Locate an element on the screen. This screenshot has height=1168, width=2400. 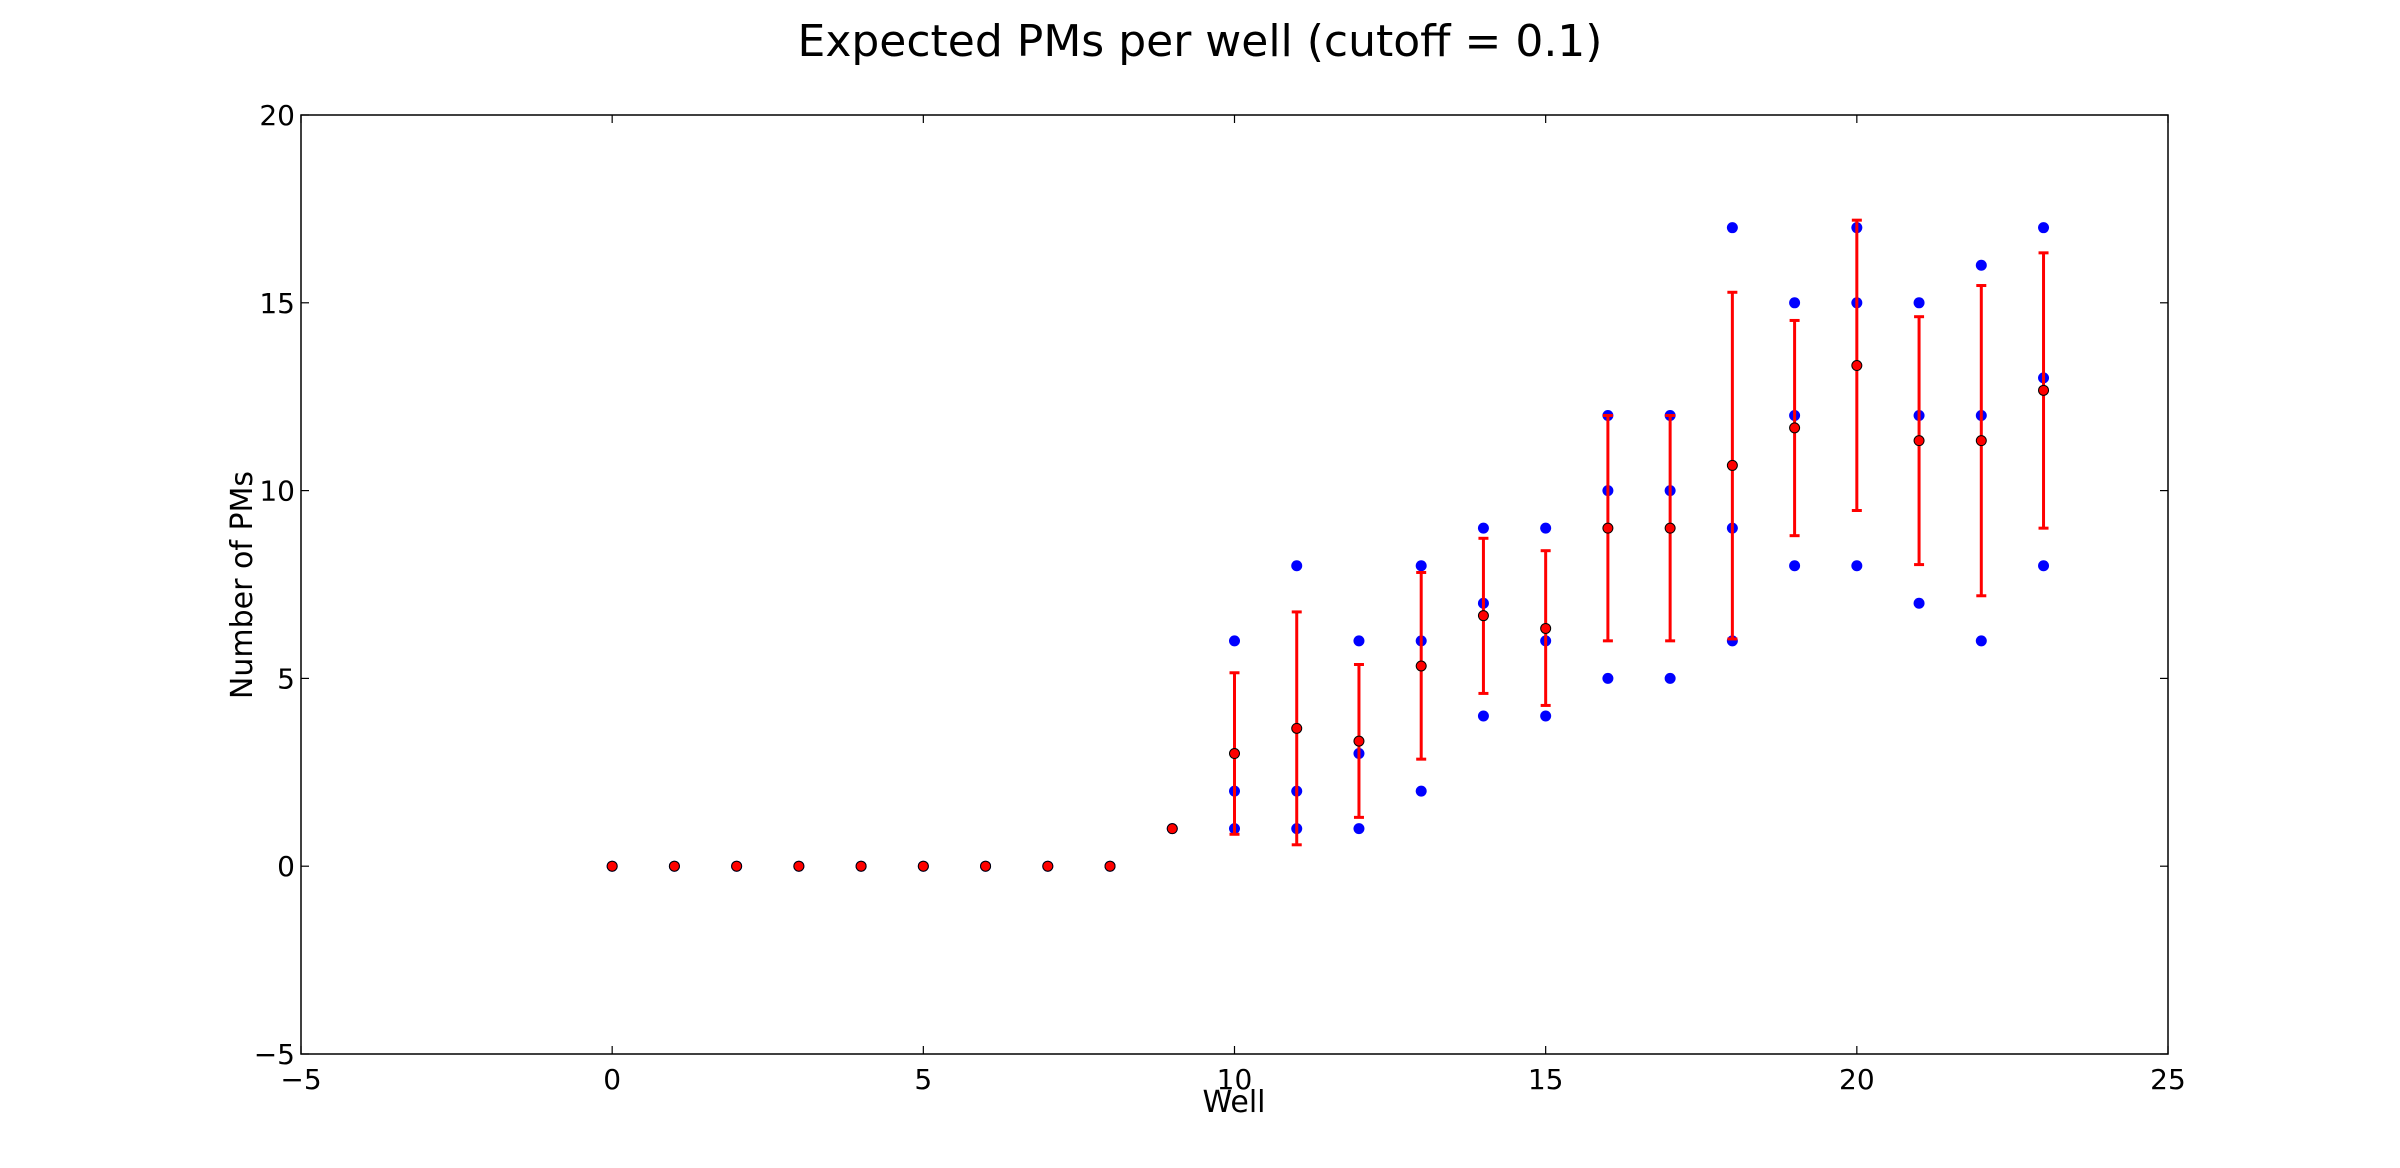
y-tick-label: 5 is located at coordinates (286, 678).